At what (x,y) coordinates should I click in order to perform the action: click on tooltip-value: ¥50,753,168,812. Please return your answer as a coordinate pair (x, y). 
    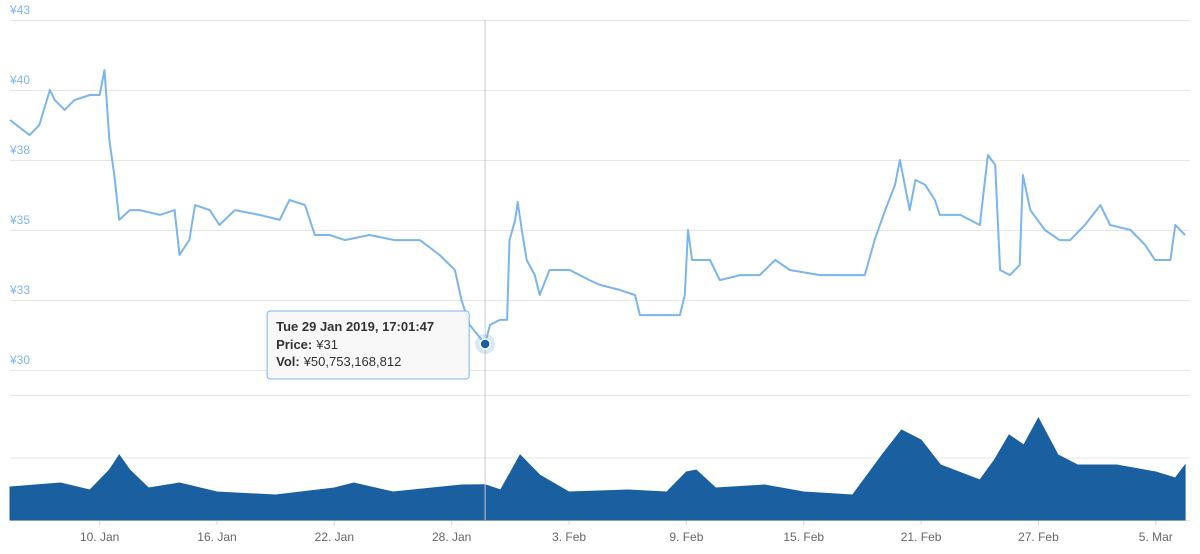
    Looking at the image, I should click on (352, 361).